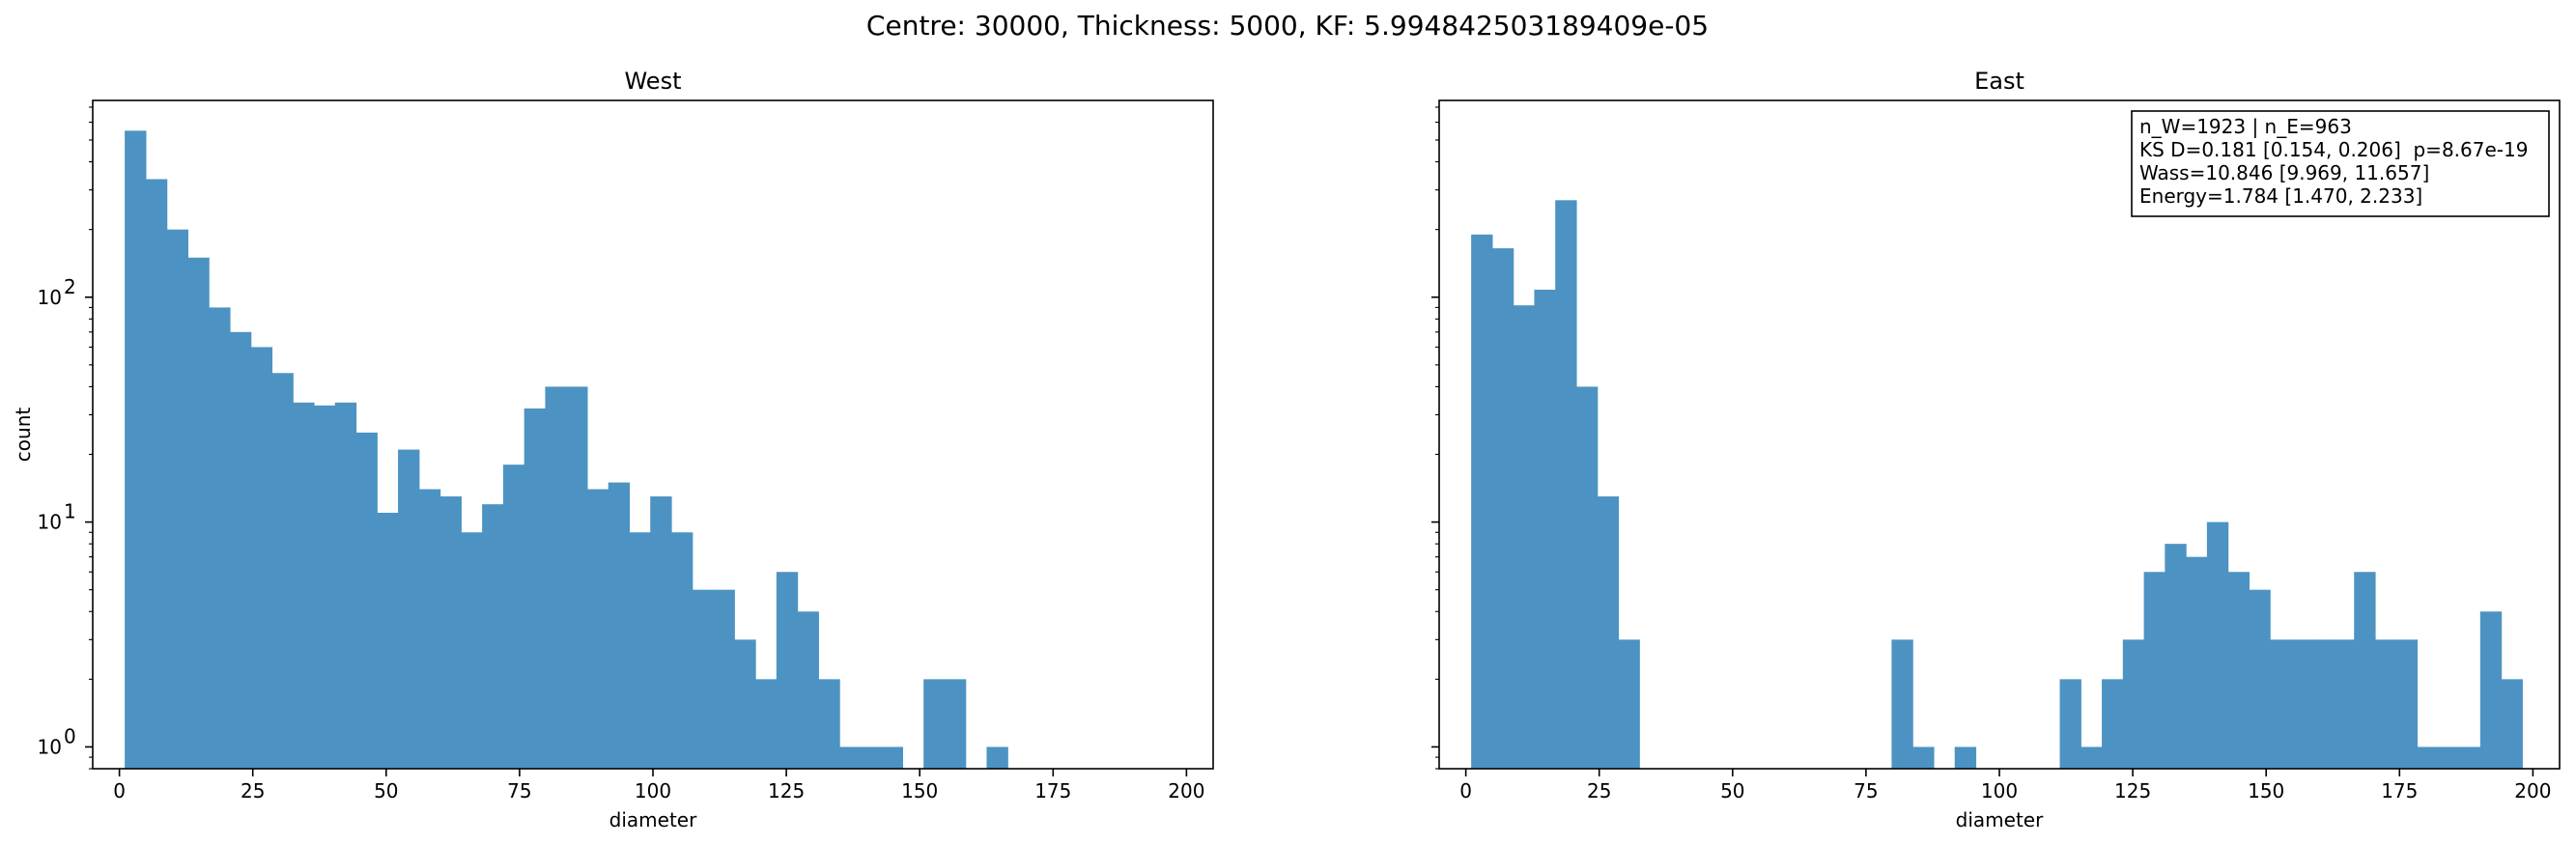 This screenshot has height=845, width=2576. What do you see at coordinates (652, 81) in the screenshot?
I see `west-panel-title: West` at bounding box center [652, 81].